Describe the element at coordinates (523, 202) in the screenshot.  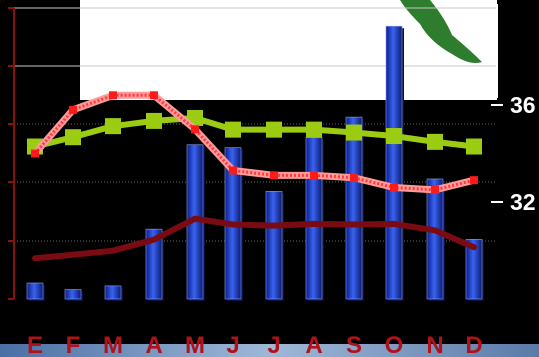
I see `right-tick-label: 32` at that location.